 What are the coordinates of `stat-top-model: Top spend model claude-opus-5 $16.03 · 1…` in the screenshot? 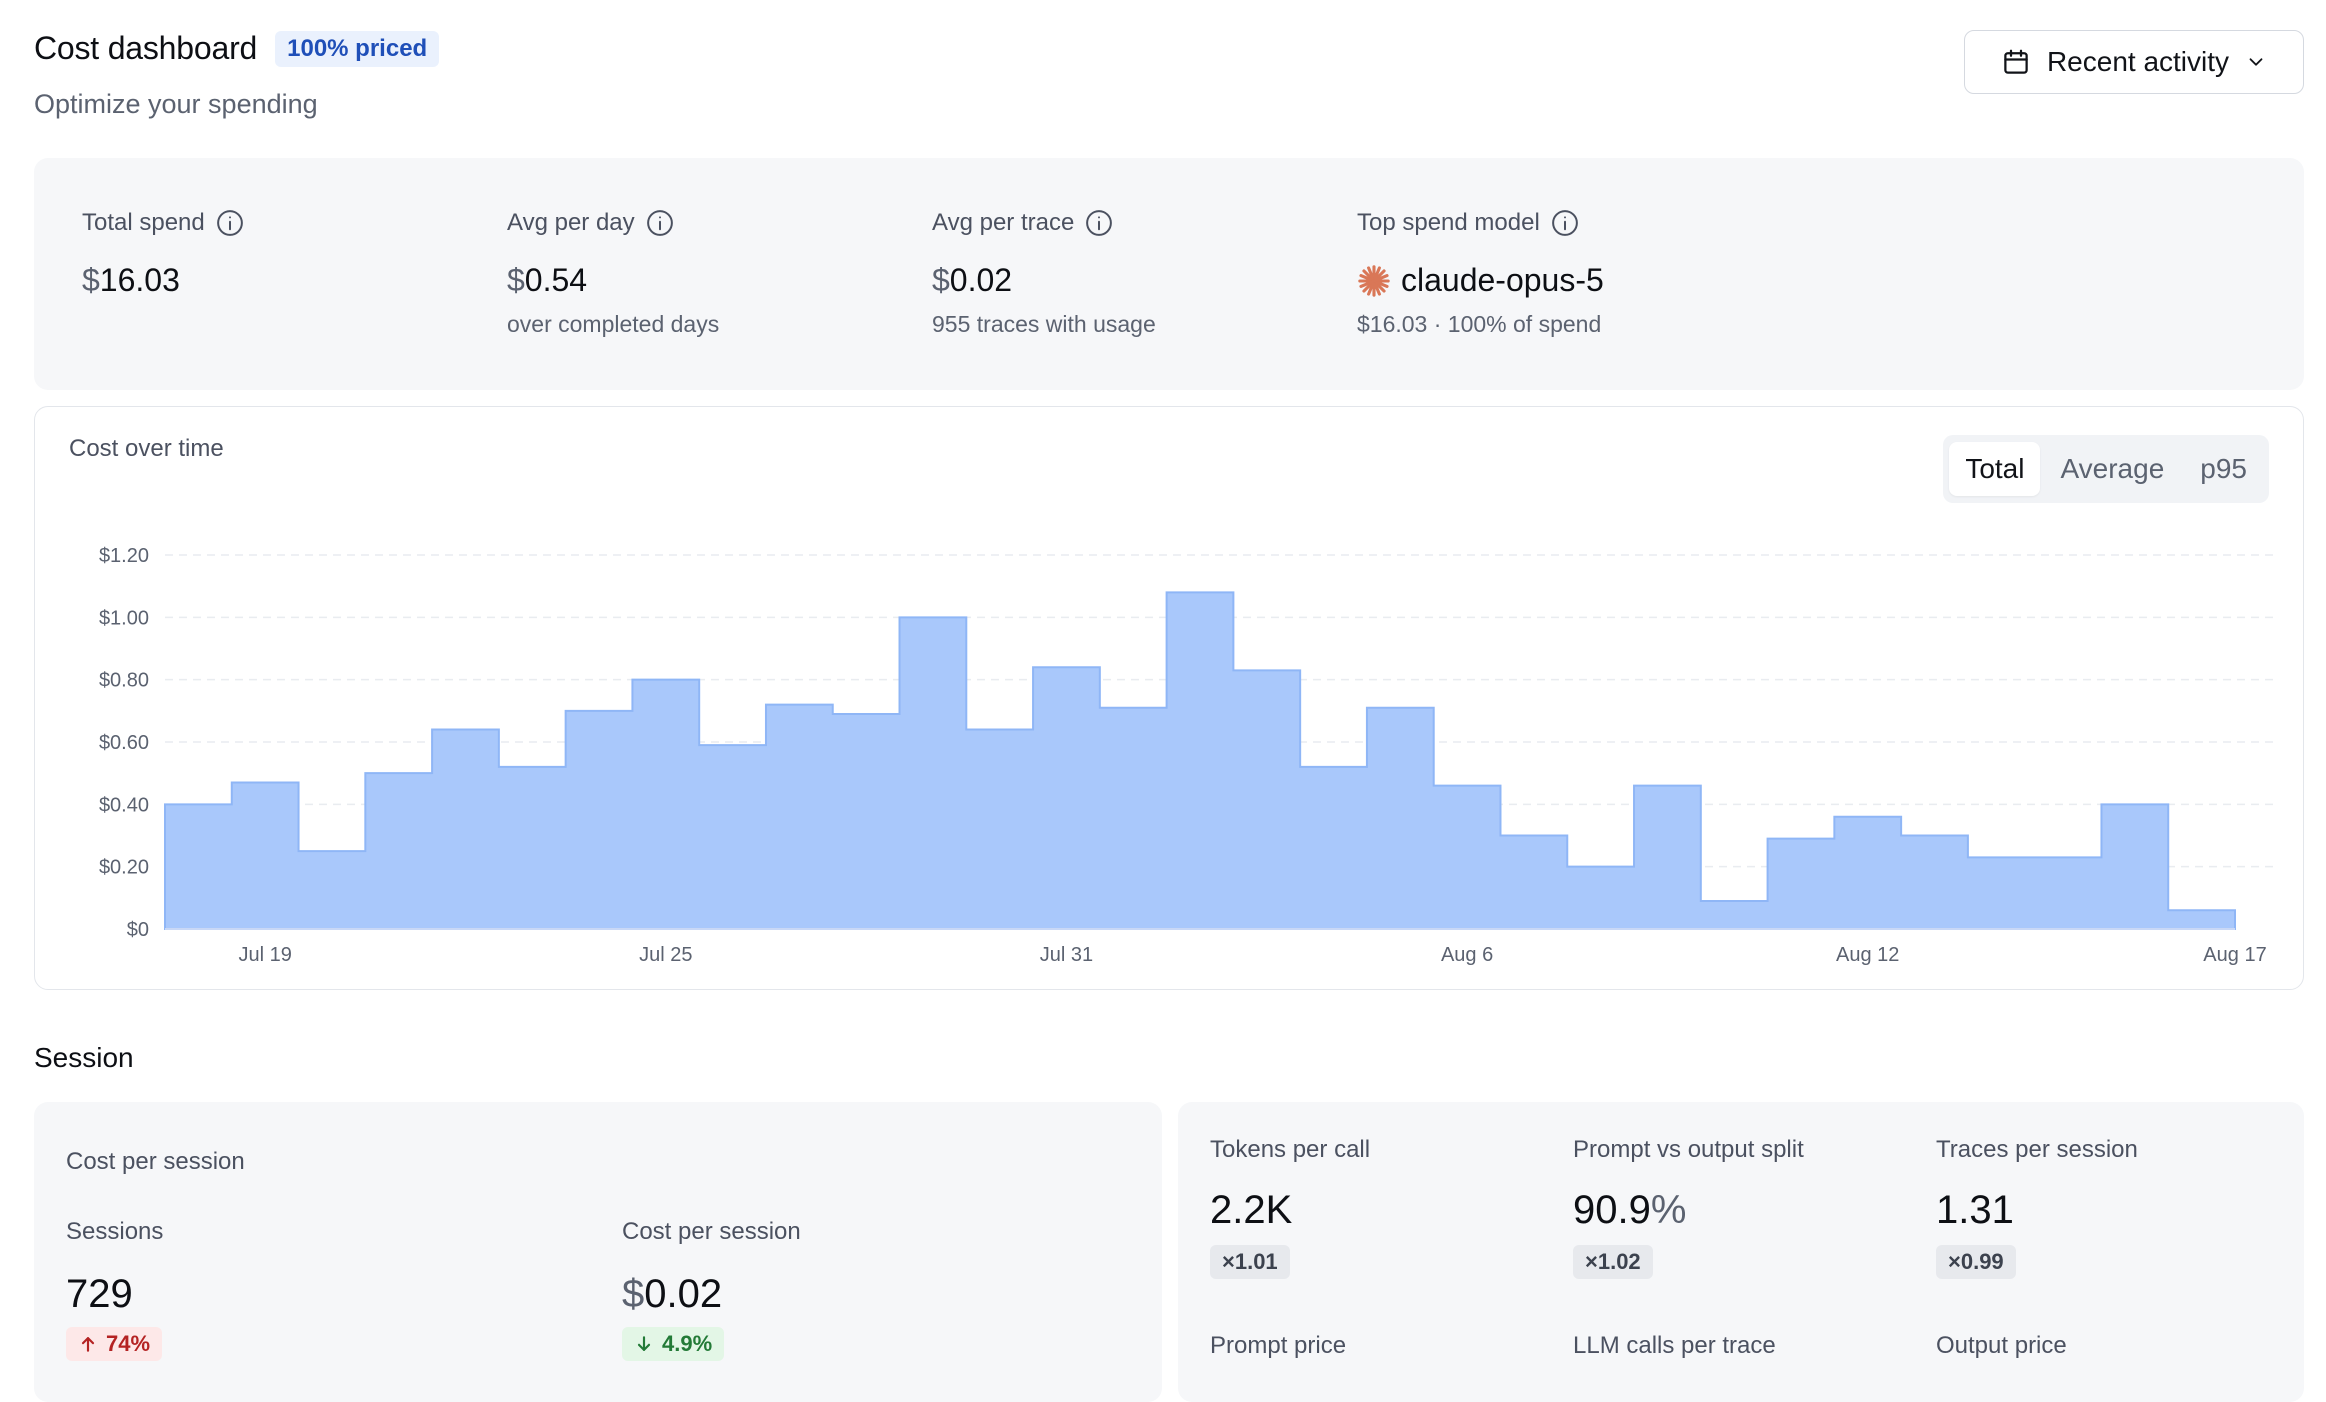 It's located at (1480, 273).